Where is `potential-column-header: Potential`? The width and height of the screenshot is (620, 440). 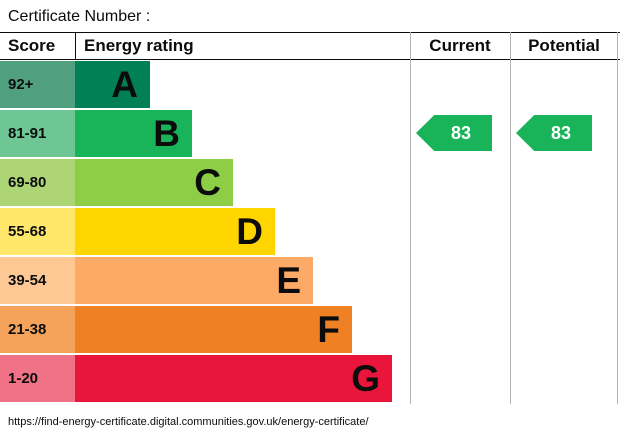 potential-column-header: Potential is located at coordinates (564, 45).